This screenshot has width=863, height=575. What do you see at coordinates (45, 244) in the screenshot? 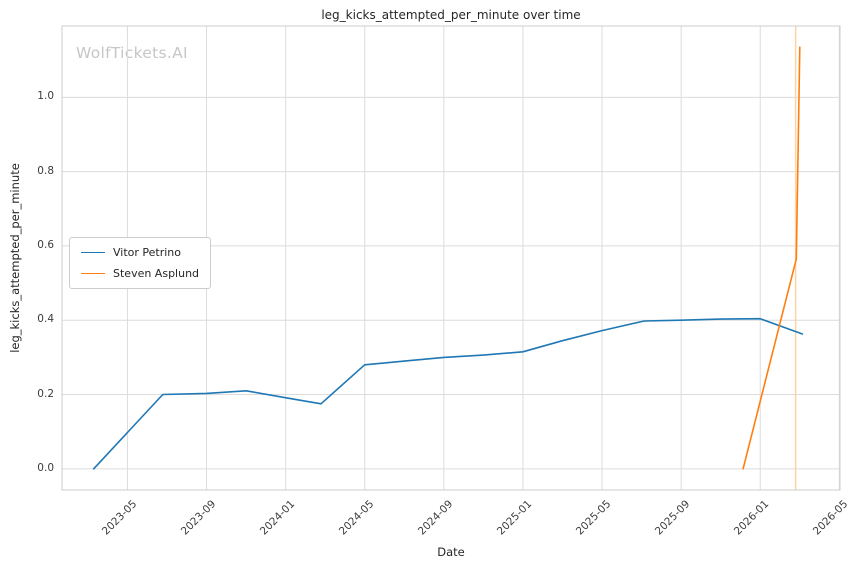
I see `y-tick-label: 0.6` at bounding box center [45, 244].